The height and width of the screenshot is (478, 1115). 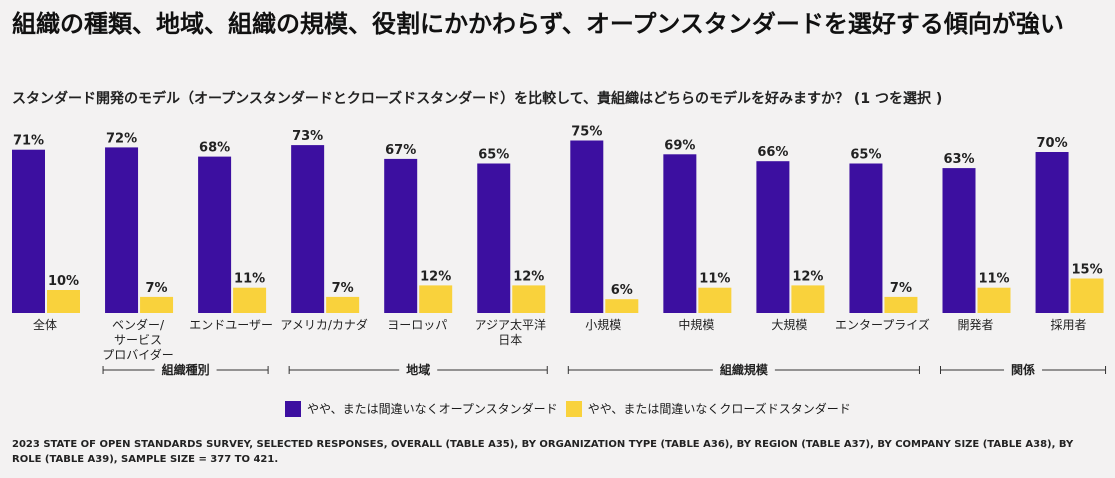 What do you see at coordinates (1023, 369) in the screenshot?
I see `group-label: 関係` at bounding box center [1023, 369].